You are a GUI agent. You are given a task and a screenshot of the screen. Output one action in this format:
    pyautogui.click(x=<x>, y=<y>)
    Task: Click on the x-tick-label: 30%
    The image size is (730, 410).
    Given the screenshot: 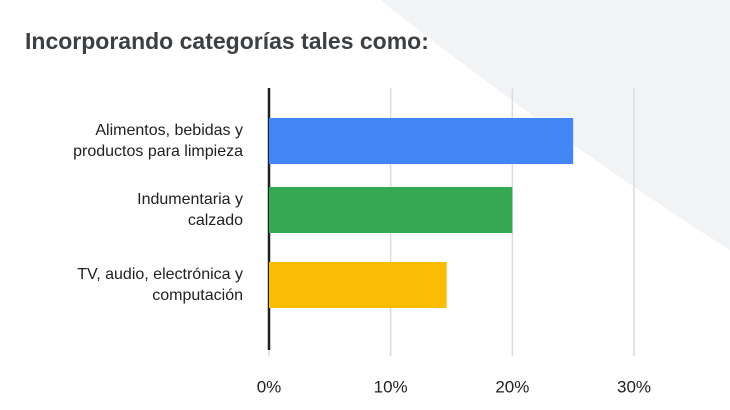 What is the action you would take?
    pyautogui.click(x=634, y=386)
    